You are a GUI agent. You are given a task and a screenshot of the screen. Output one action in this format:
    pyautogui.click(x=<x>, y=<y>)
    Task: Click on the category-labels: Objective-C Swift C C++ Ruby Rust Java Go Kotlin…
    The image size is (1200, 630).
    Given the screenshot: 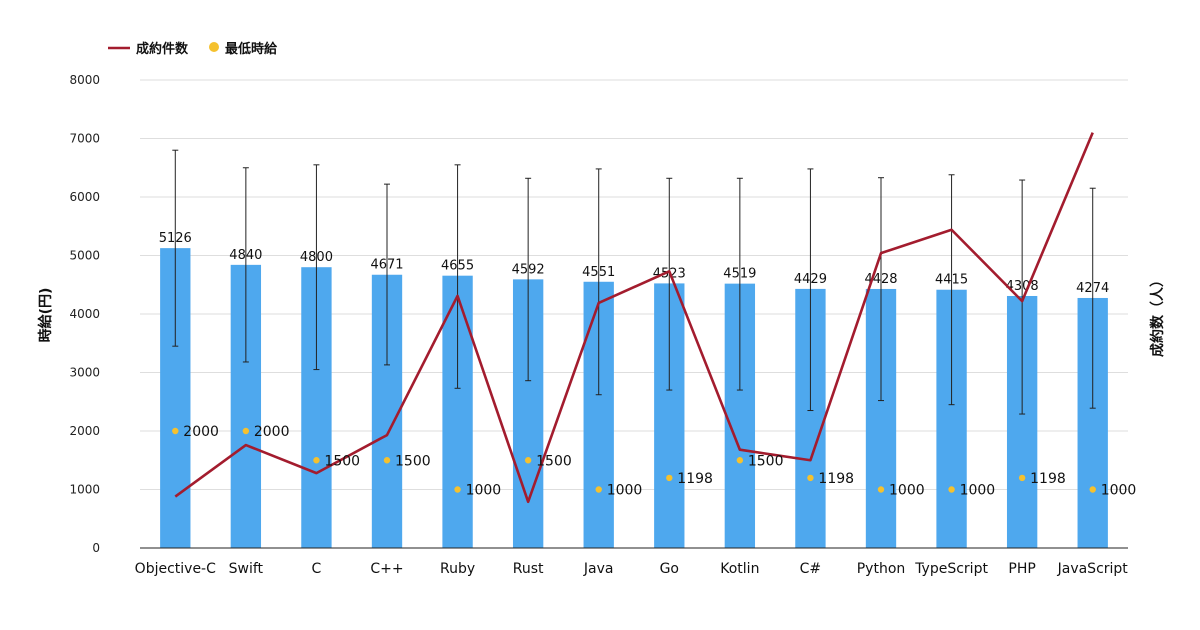 What is the action you would take?
    pyautogui.click(x=632, y=569)
    